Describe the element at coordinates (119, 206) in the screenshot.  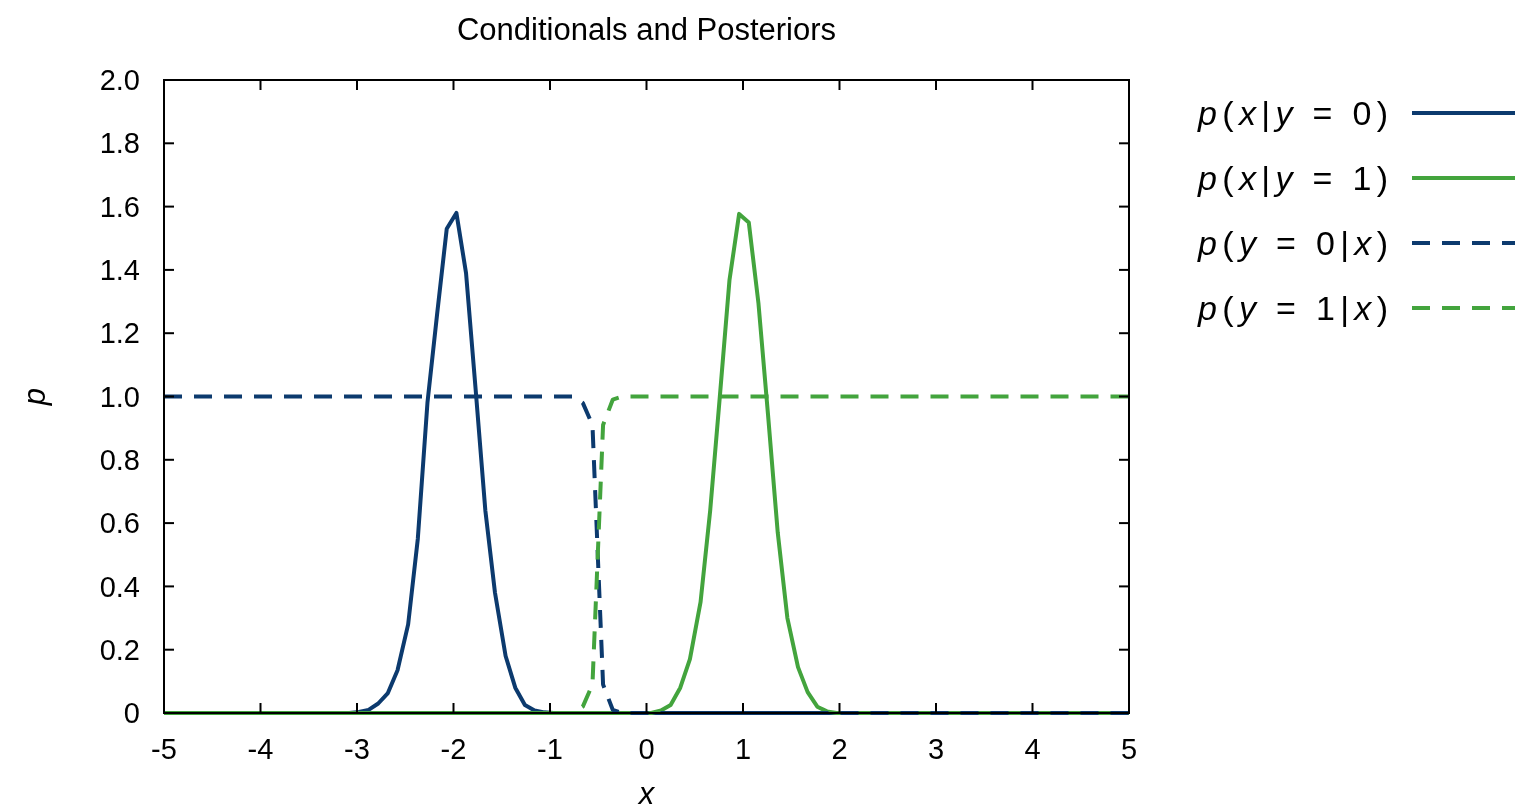
I see `y-tick-label: 1.6` at that location.